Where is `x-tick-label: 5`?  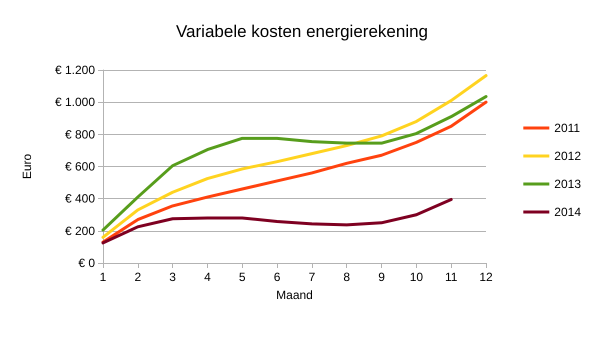 x-tick-label: 5 is located at coordinates (242, 277).